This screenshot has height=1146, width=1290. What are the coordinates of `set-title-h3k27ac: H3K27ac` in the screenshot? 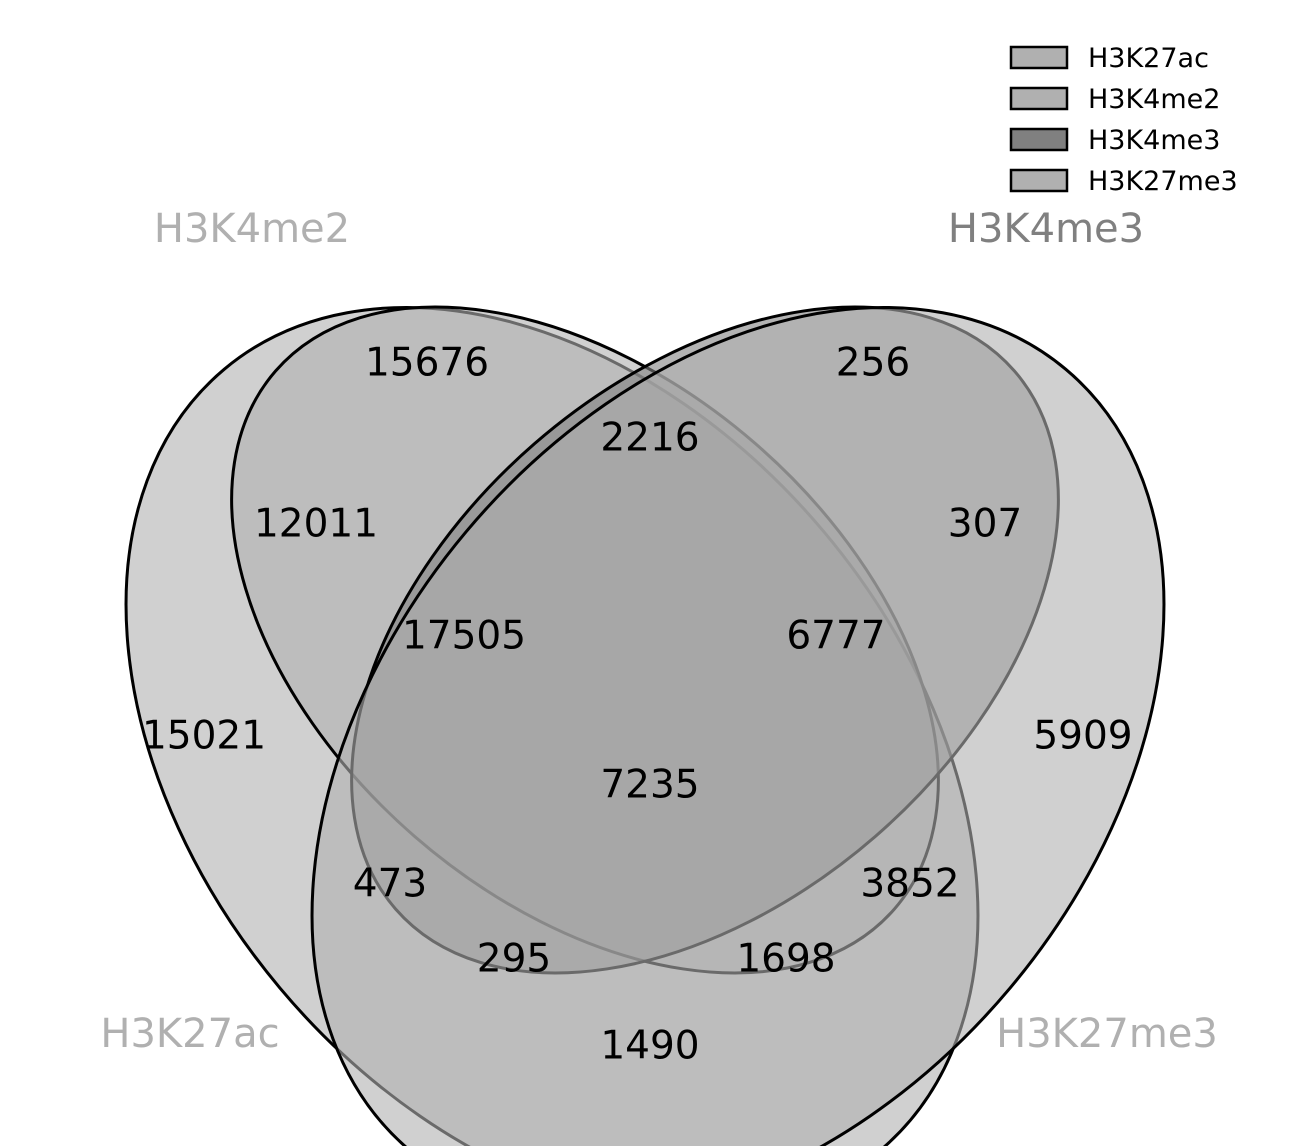 It's located at (189, 1034).